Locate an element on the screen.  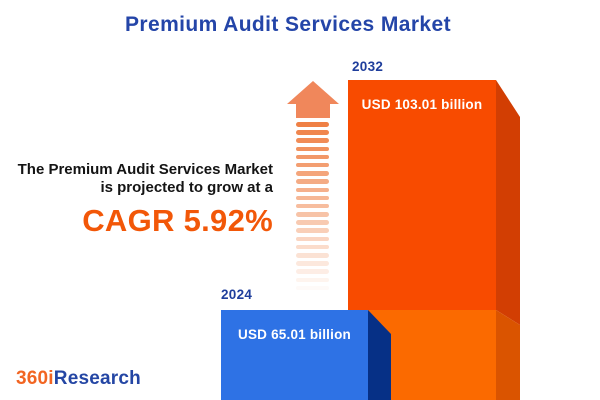
brand-logo-360i: 360i is located at coordinates (35, 378).